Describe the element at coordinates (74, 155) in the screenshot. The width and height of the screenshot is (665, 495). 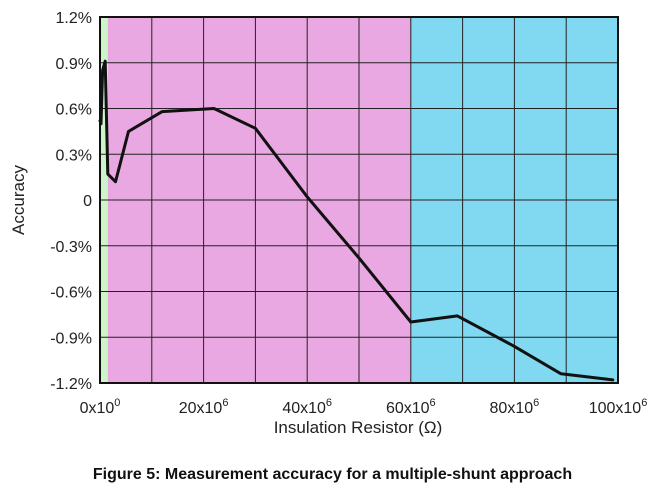
I see `y-tick-label: 0.3%` at that location.